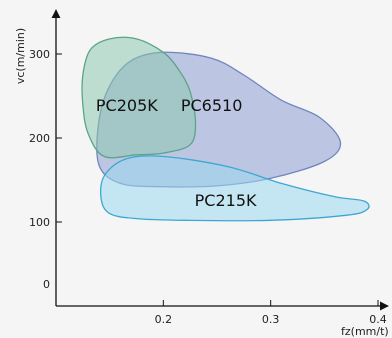 The width and height of the screenshot is (392, 338). What do you see at coordinates (378, 319) in the screenshot?
I see `x-tick-label: 0.4` at bounding box center [378, 319].